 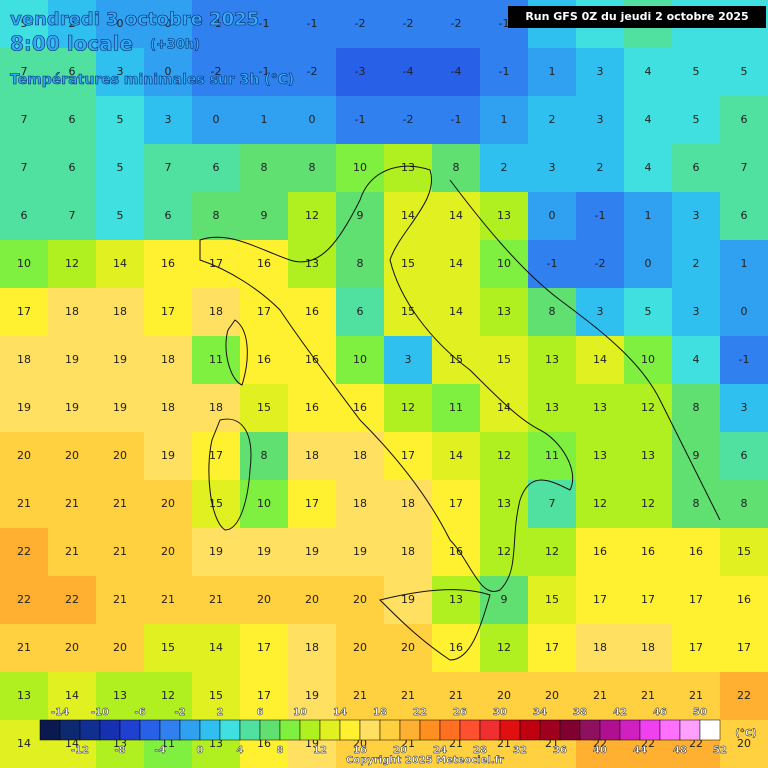 I want to click on colorbar-label: 24, so click(x=440, y=750).